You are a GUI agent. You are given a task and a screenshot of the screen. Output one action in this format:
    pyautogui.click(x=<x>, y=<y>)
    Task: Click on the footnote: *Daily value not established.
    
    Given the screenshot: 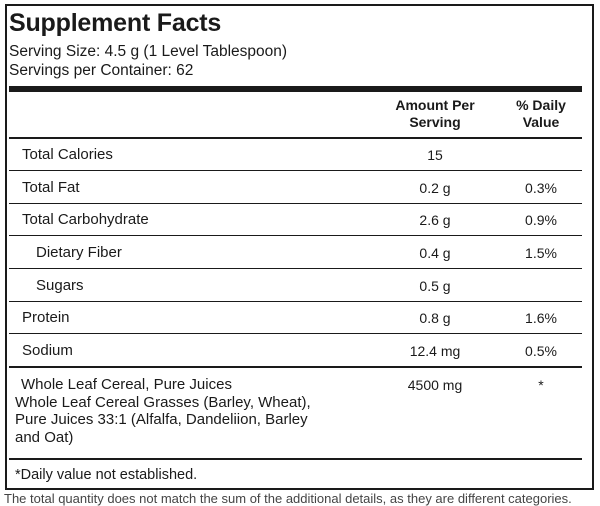 What is the action you would take?
    pyautogui.click(x=106, y=475)
    